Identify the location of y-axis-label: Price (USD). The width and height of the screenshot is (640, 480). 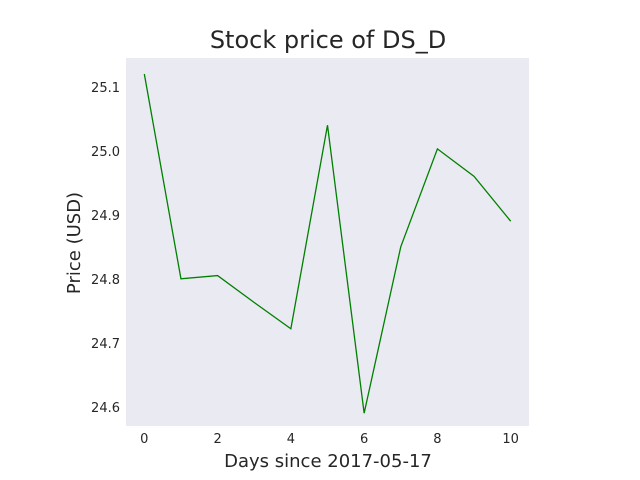
(74, 243).